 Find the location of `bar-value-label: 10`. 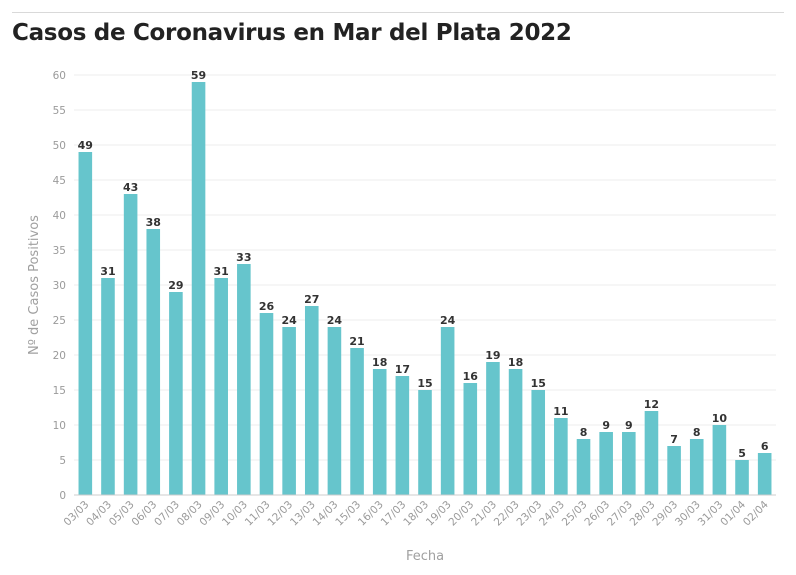

bar-value-label: 10 is located at coordinates (720, 418).